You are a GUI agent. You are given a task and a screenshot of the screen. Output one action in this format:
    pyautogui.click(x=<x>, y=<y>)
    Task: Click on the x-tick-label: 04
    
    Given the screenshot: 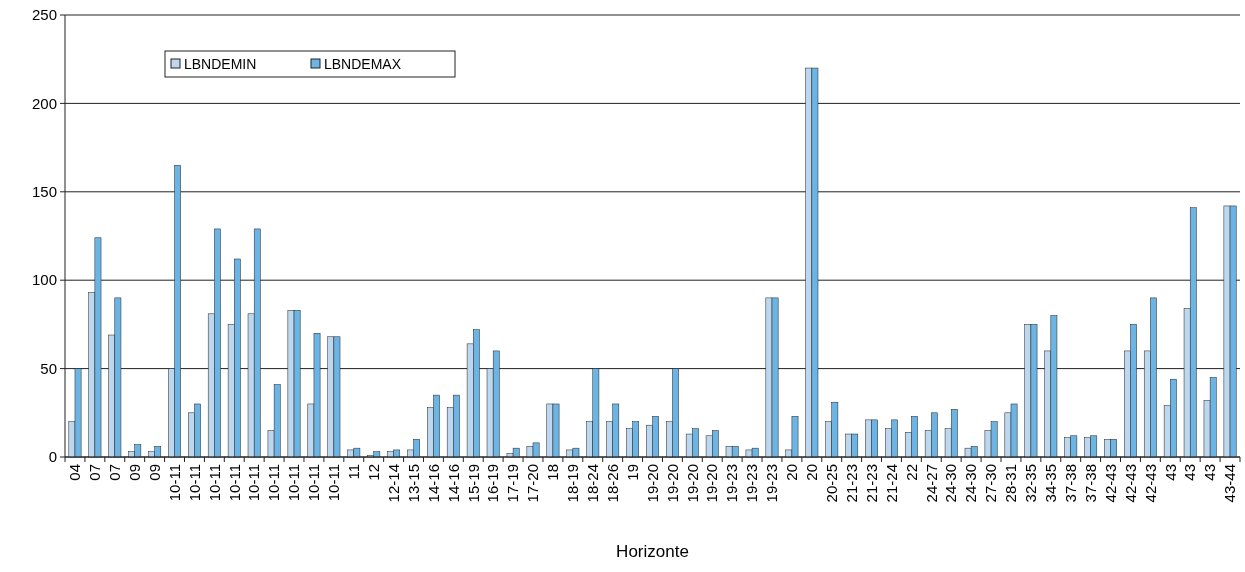 What is the action you would take?
    pyautogui.click(x=75, y=472)
    